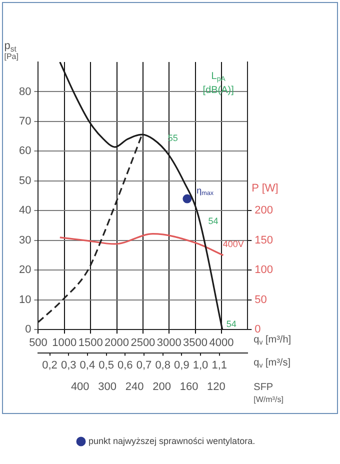  What do you see at coordinates (257, 330) in the screenshot?
I see `y2-tick-label: 0` at bounding box center [257, 330].